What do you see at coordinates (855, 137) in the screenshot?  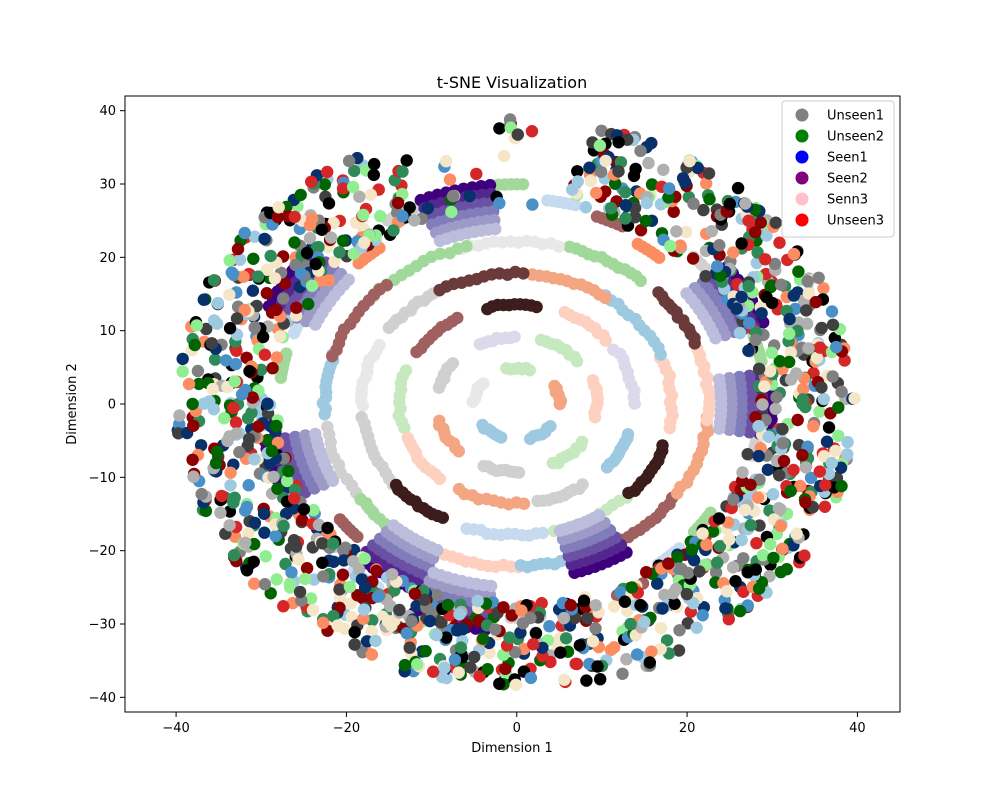 I see `legend-label: Unseen2` at bounding box center [855, 137].